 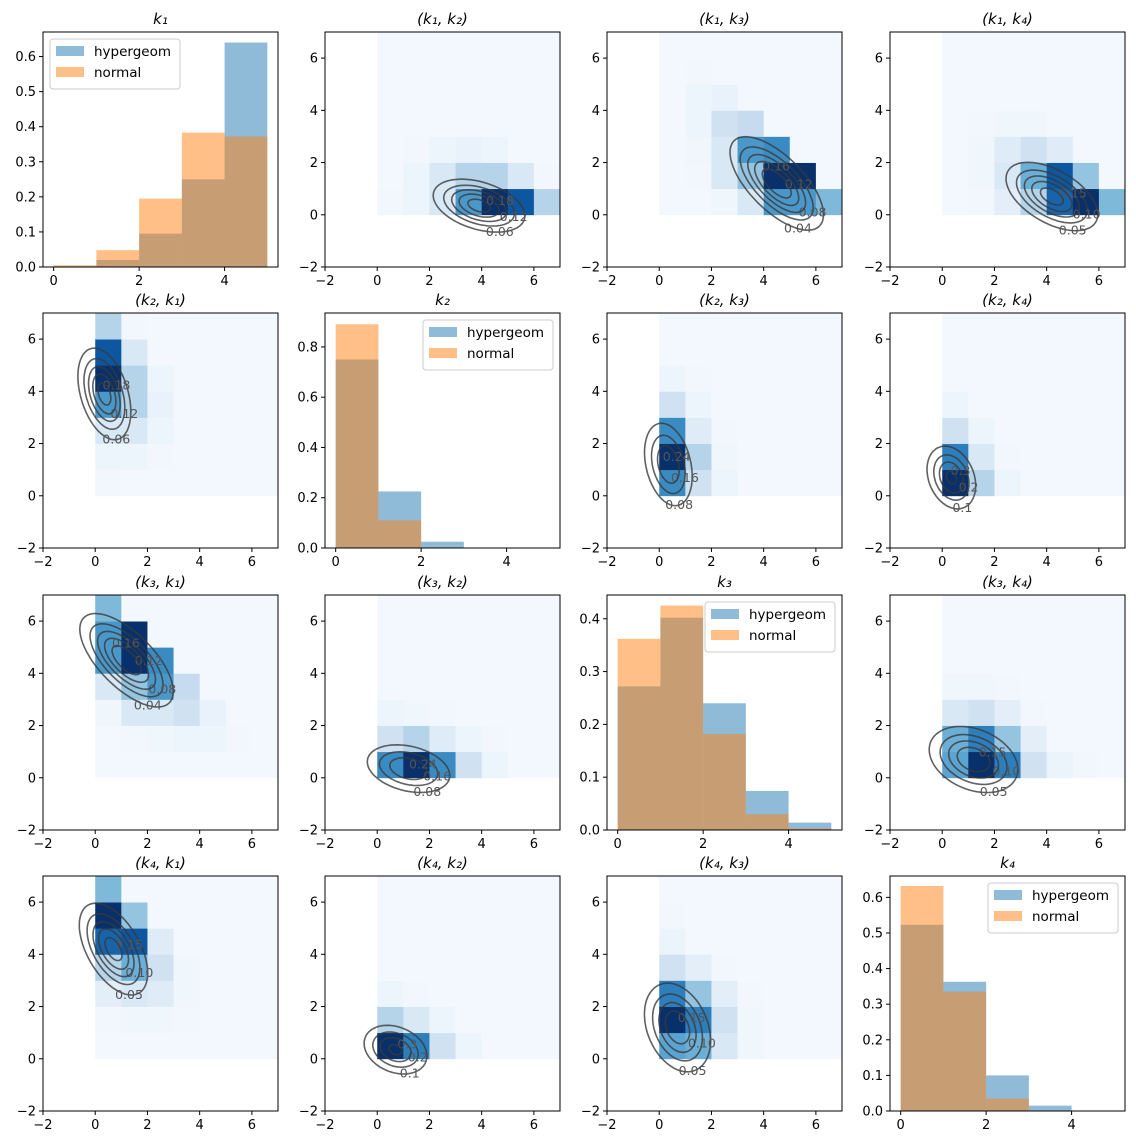 I want to click on x-tick-label: 4, so click(x=1071, y=1125).